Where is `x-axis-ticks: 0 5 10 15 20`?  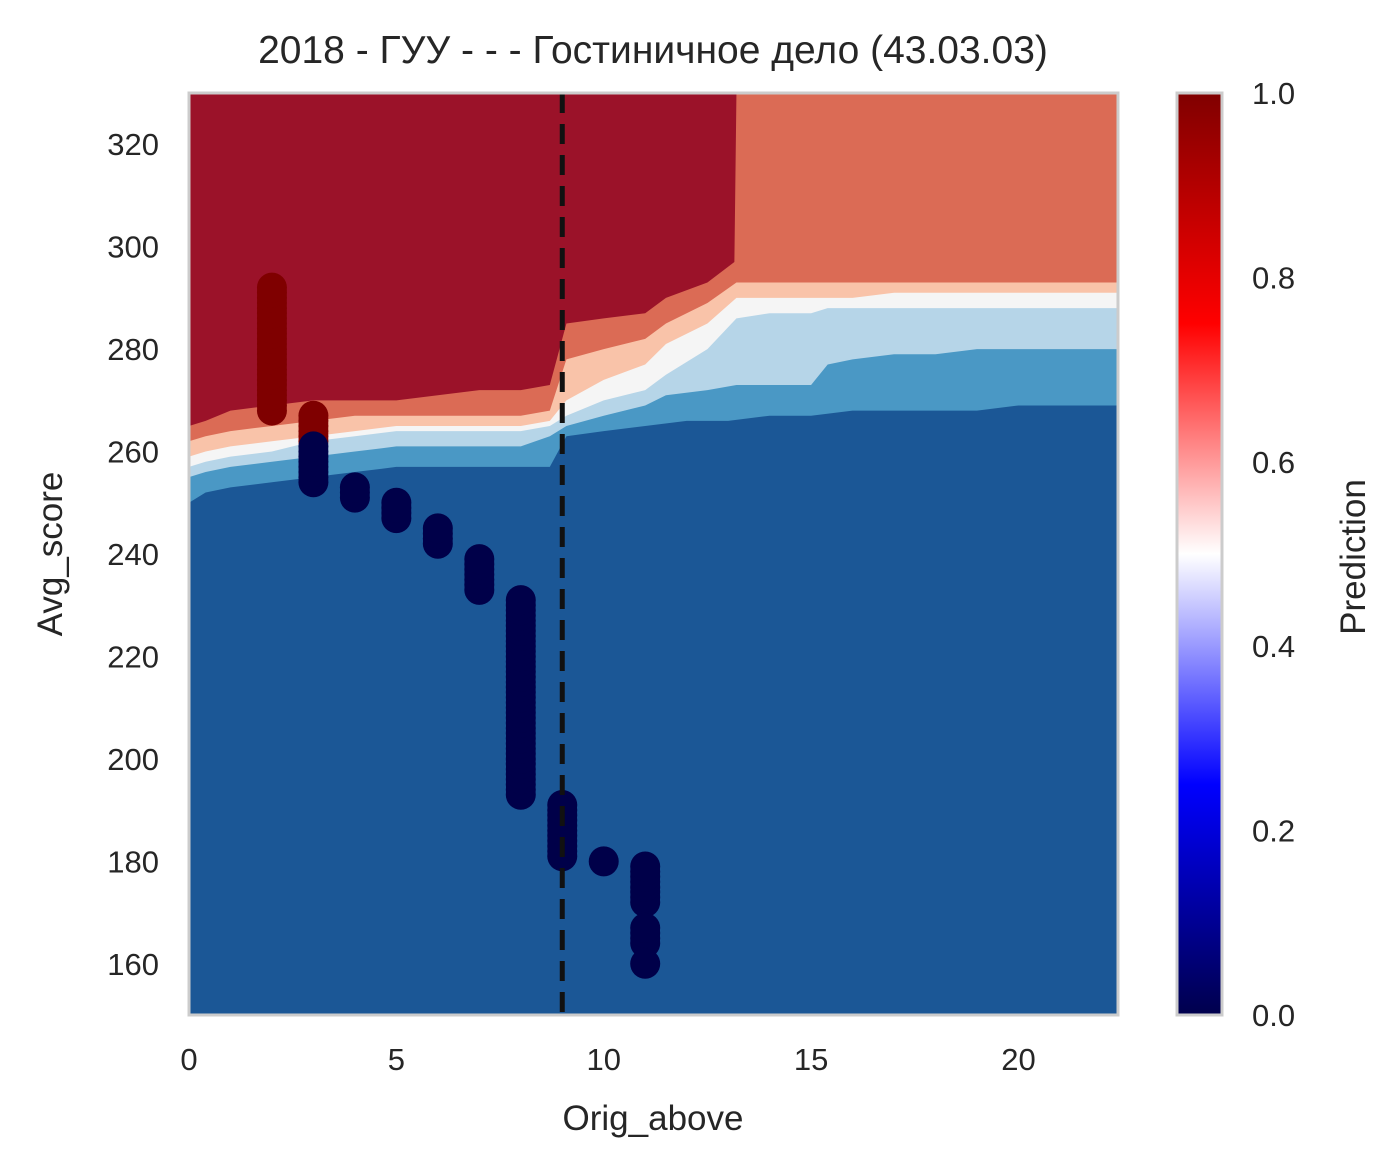 x-axis-ticks: 0 5 10 15 20 is located at coordinates (607, 1059).